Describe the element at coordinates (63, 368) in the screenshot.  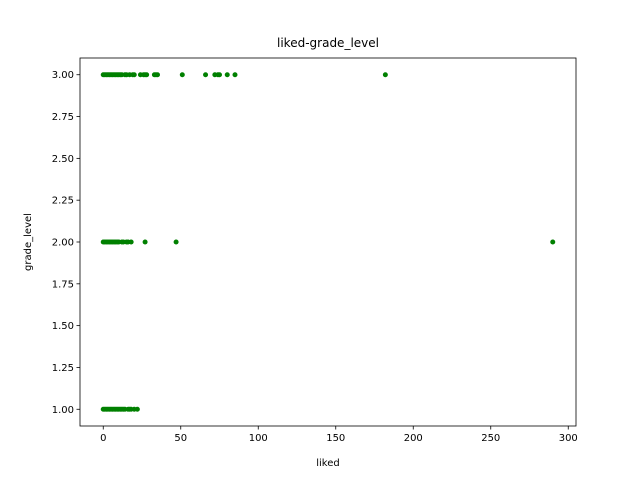
I see `y-tick-label: 1.25` at that location.